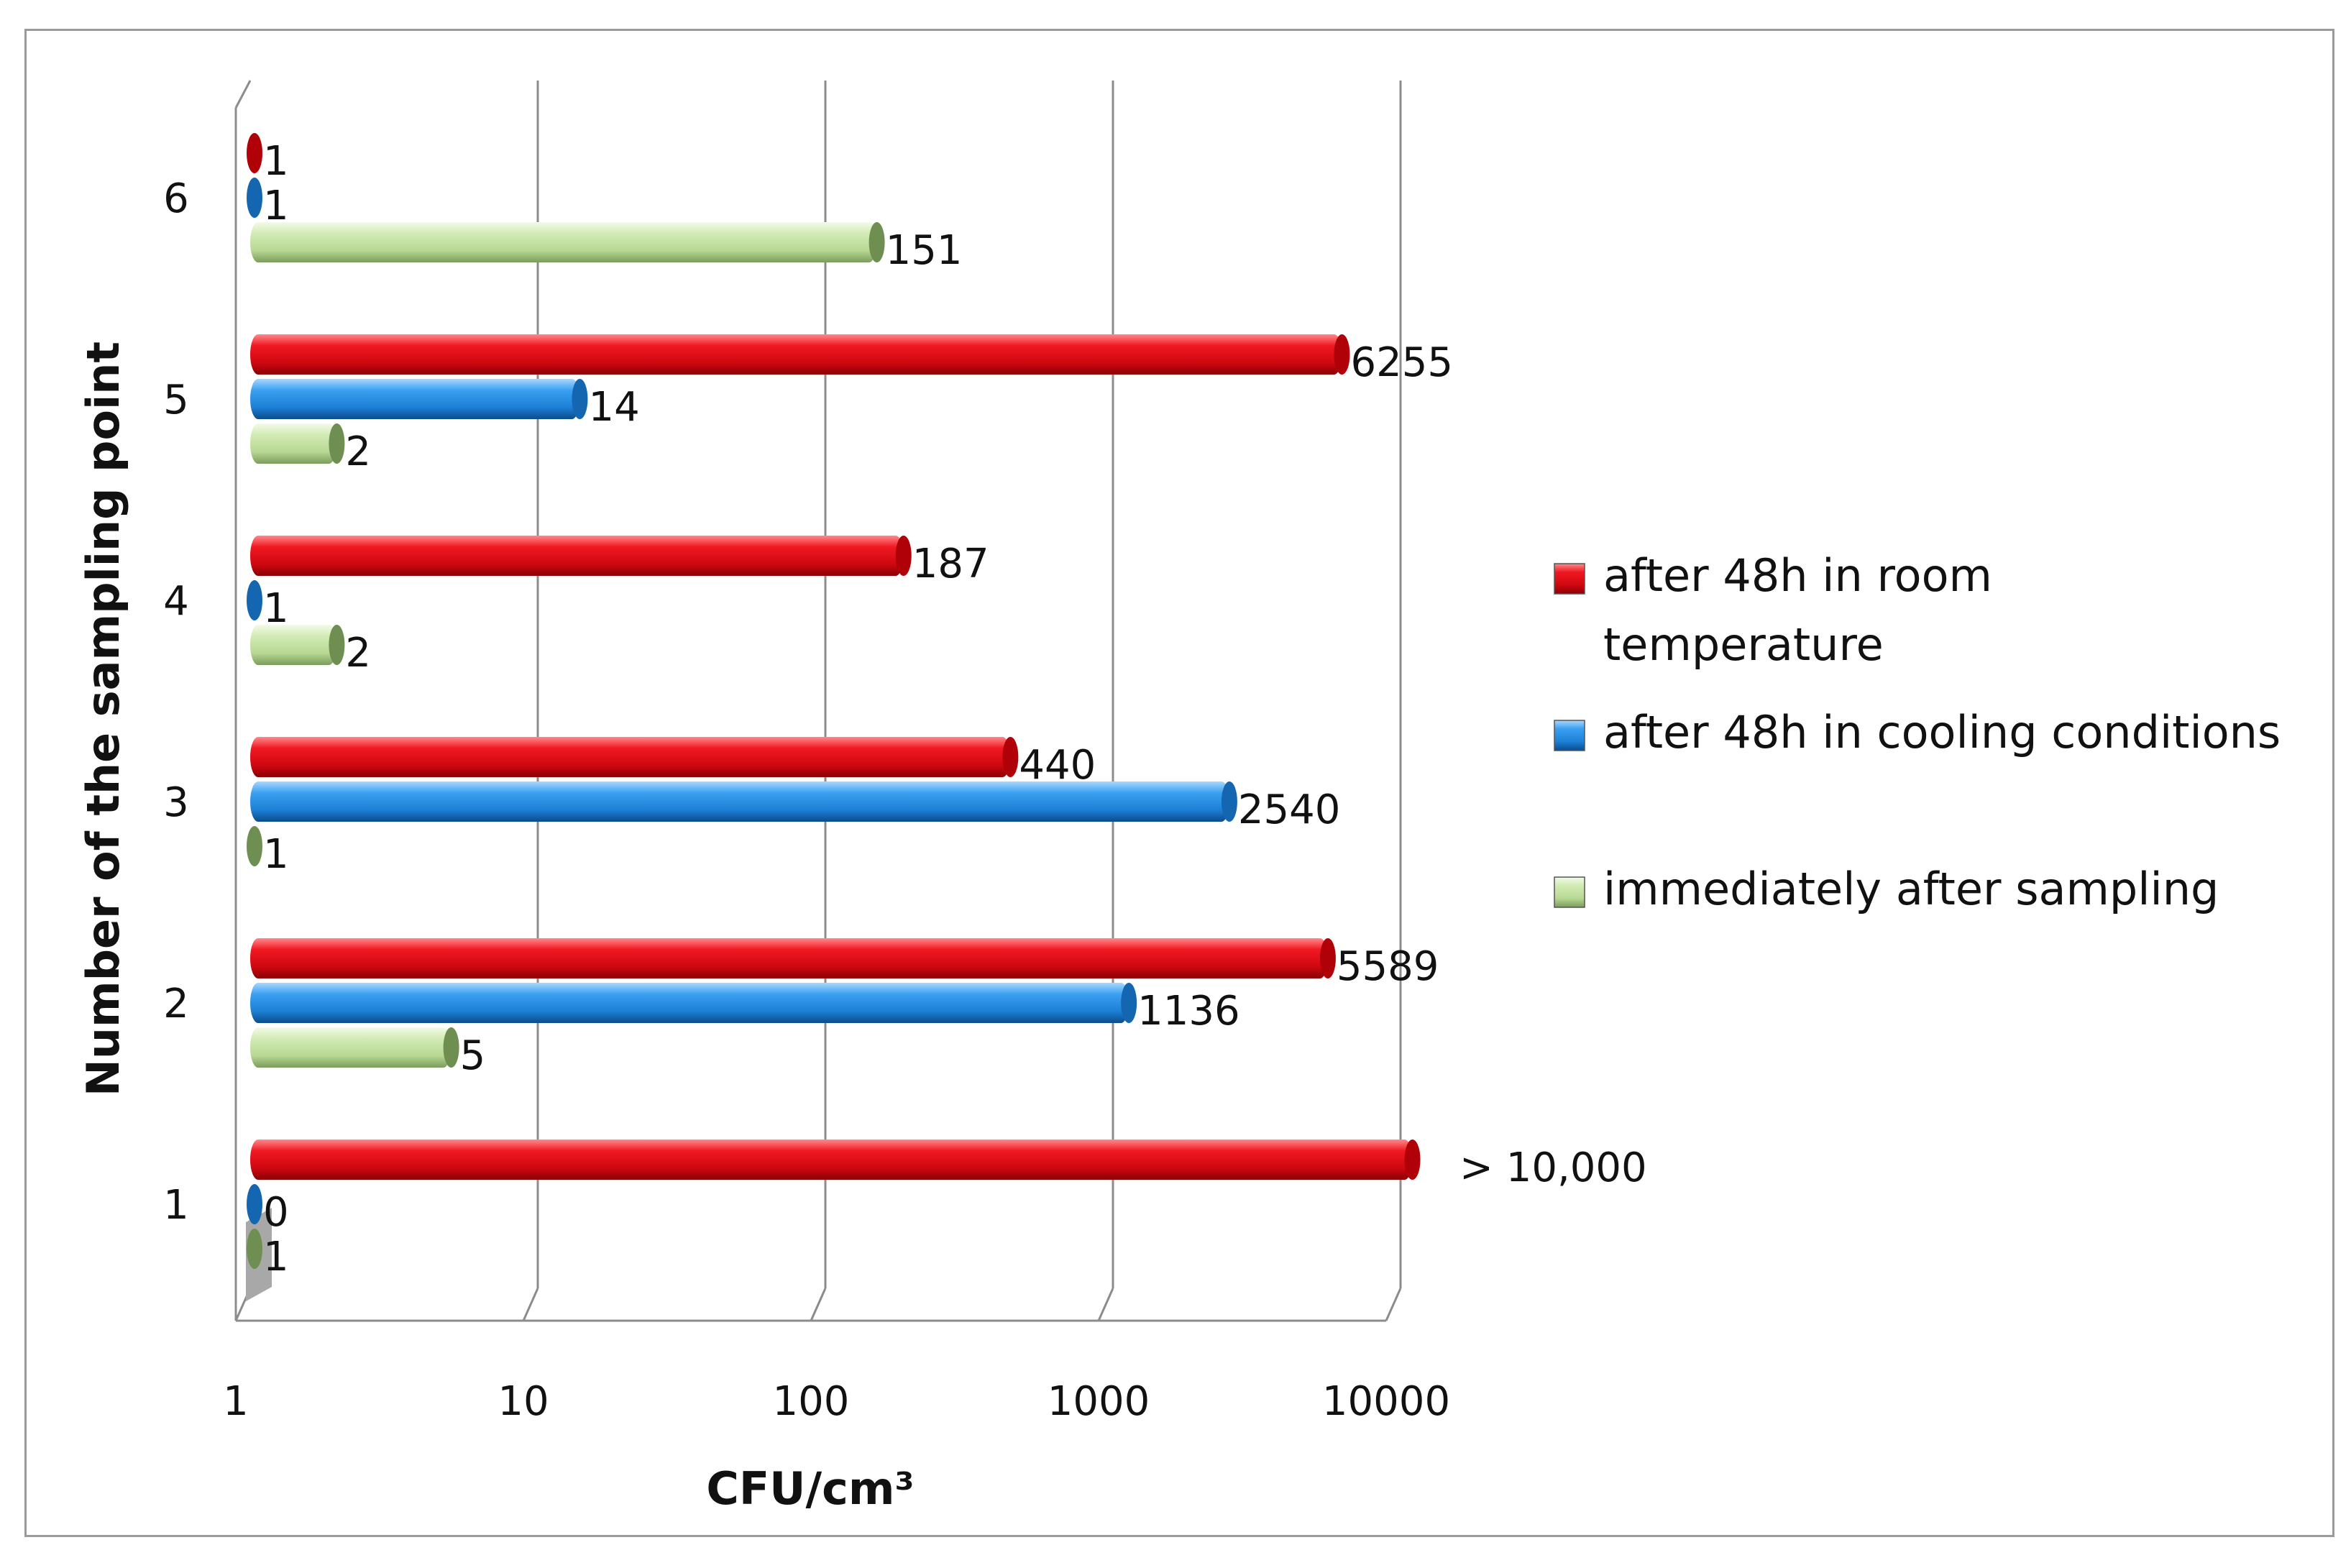 This screenshot has height=1568, width=2351. I want to click on data-label: 5589, so click(1388, 966).